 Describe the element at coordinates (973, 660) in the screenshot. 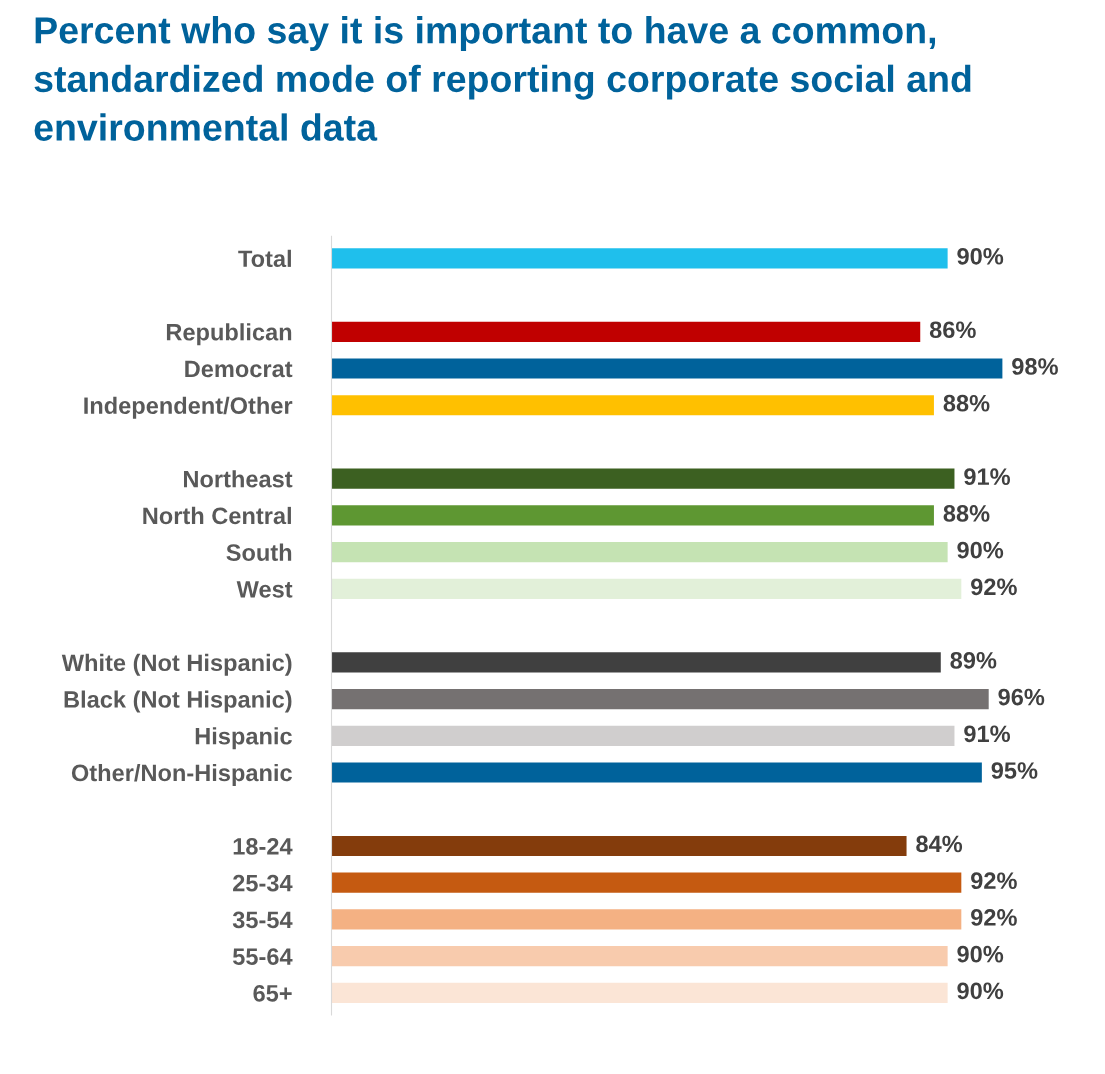

I see `data-label: 89%` at that location.